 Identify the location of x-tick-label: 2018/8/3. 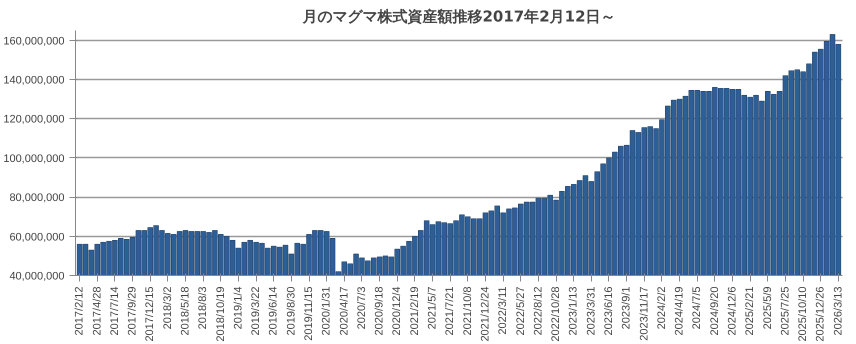
(203, 308).